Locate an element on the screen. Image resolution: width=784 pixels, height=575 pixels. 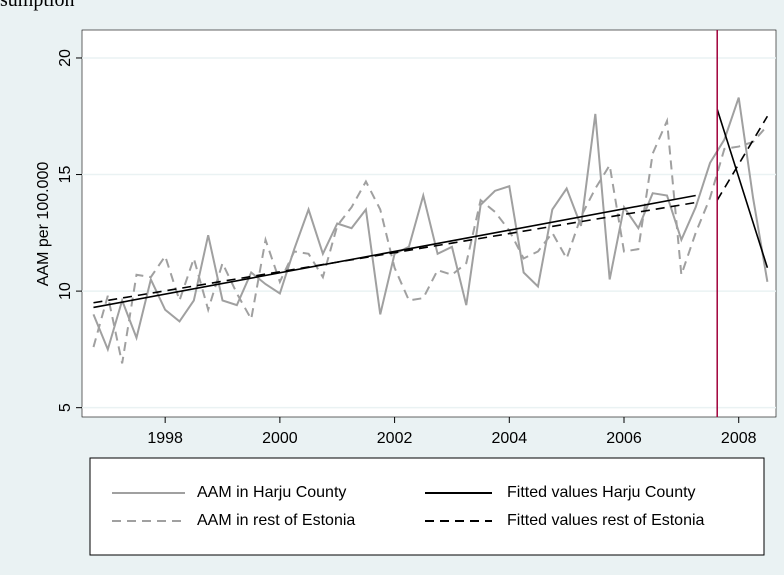
y-axis-title: AAM per 100.000 is located at coordinates (43, 224).